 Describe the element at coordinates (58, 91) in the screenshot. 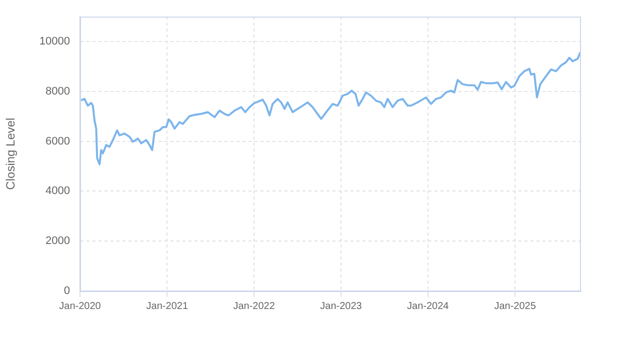

I see `y-tick-label: 8000` at that location.